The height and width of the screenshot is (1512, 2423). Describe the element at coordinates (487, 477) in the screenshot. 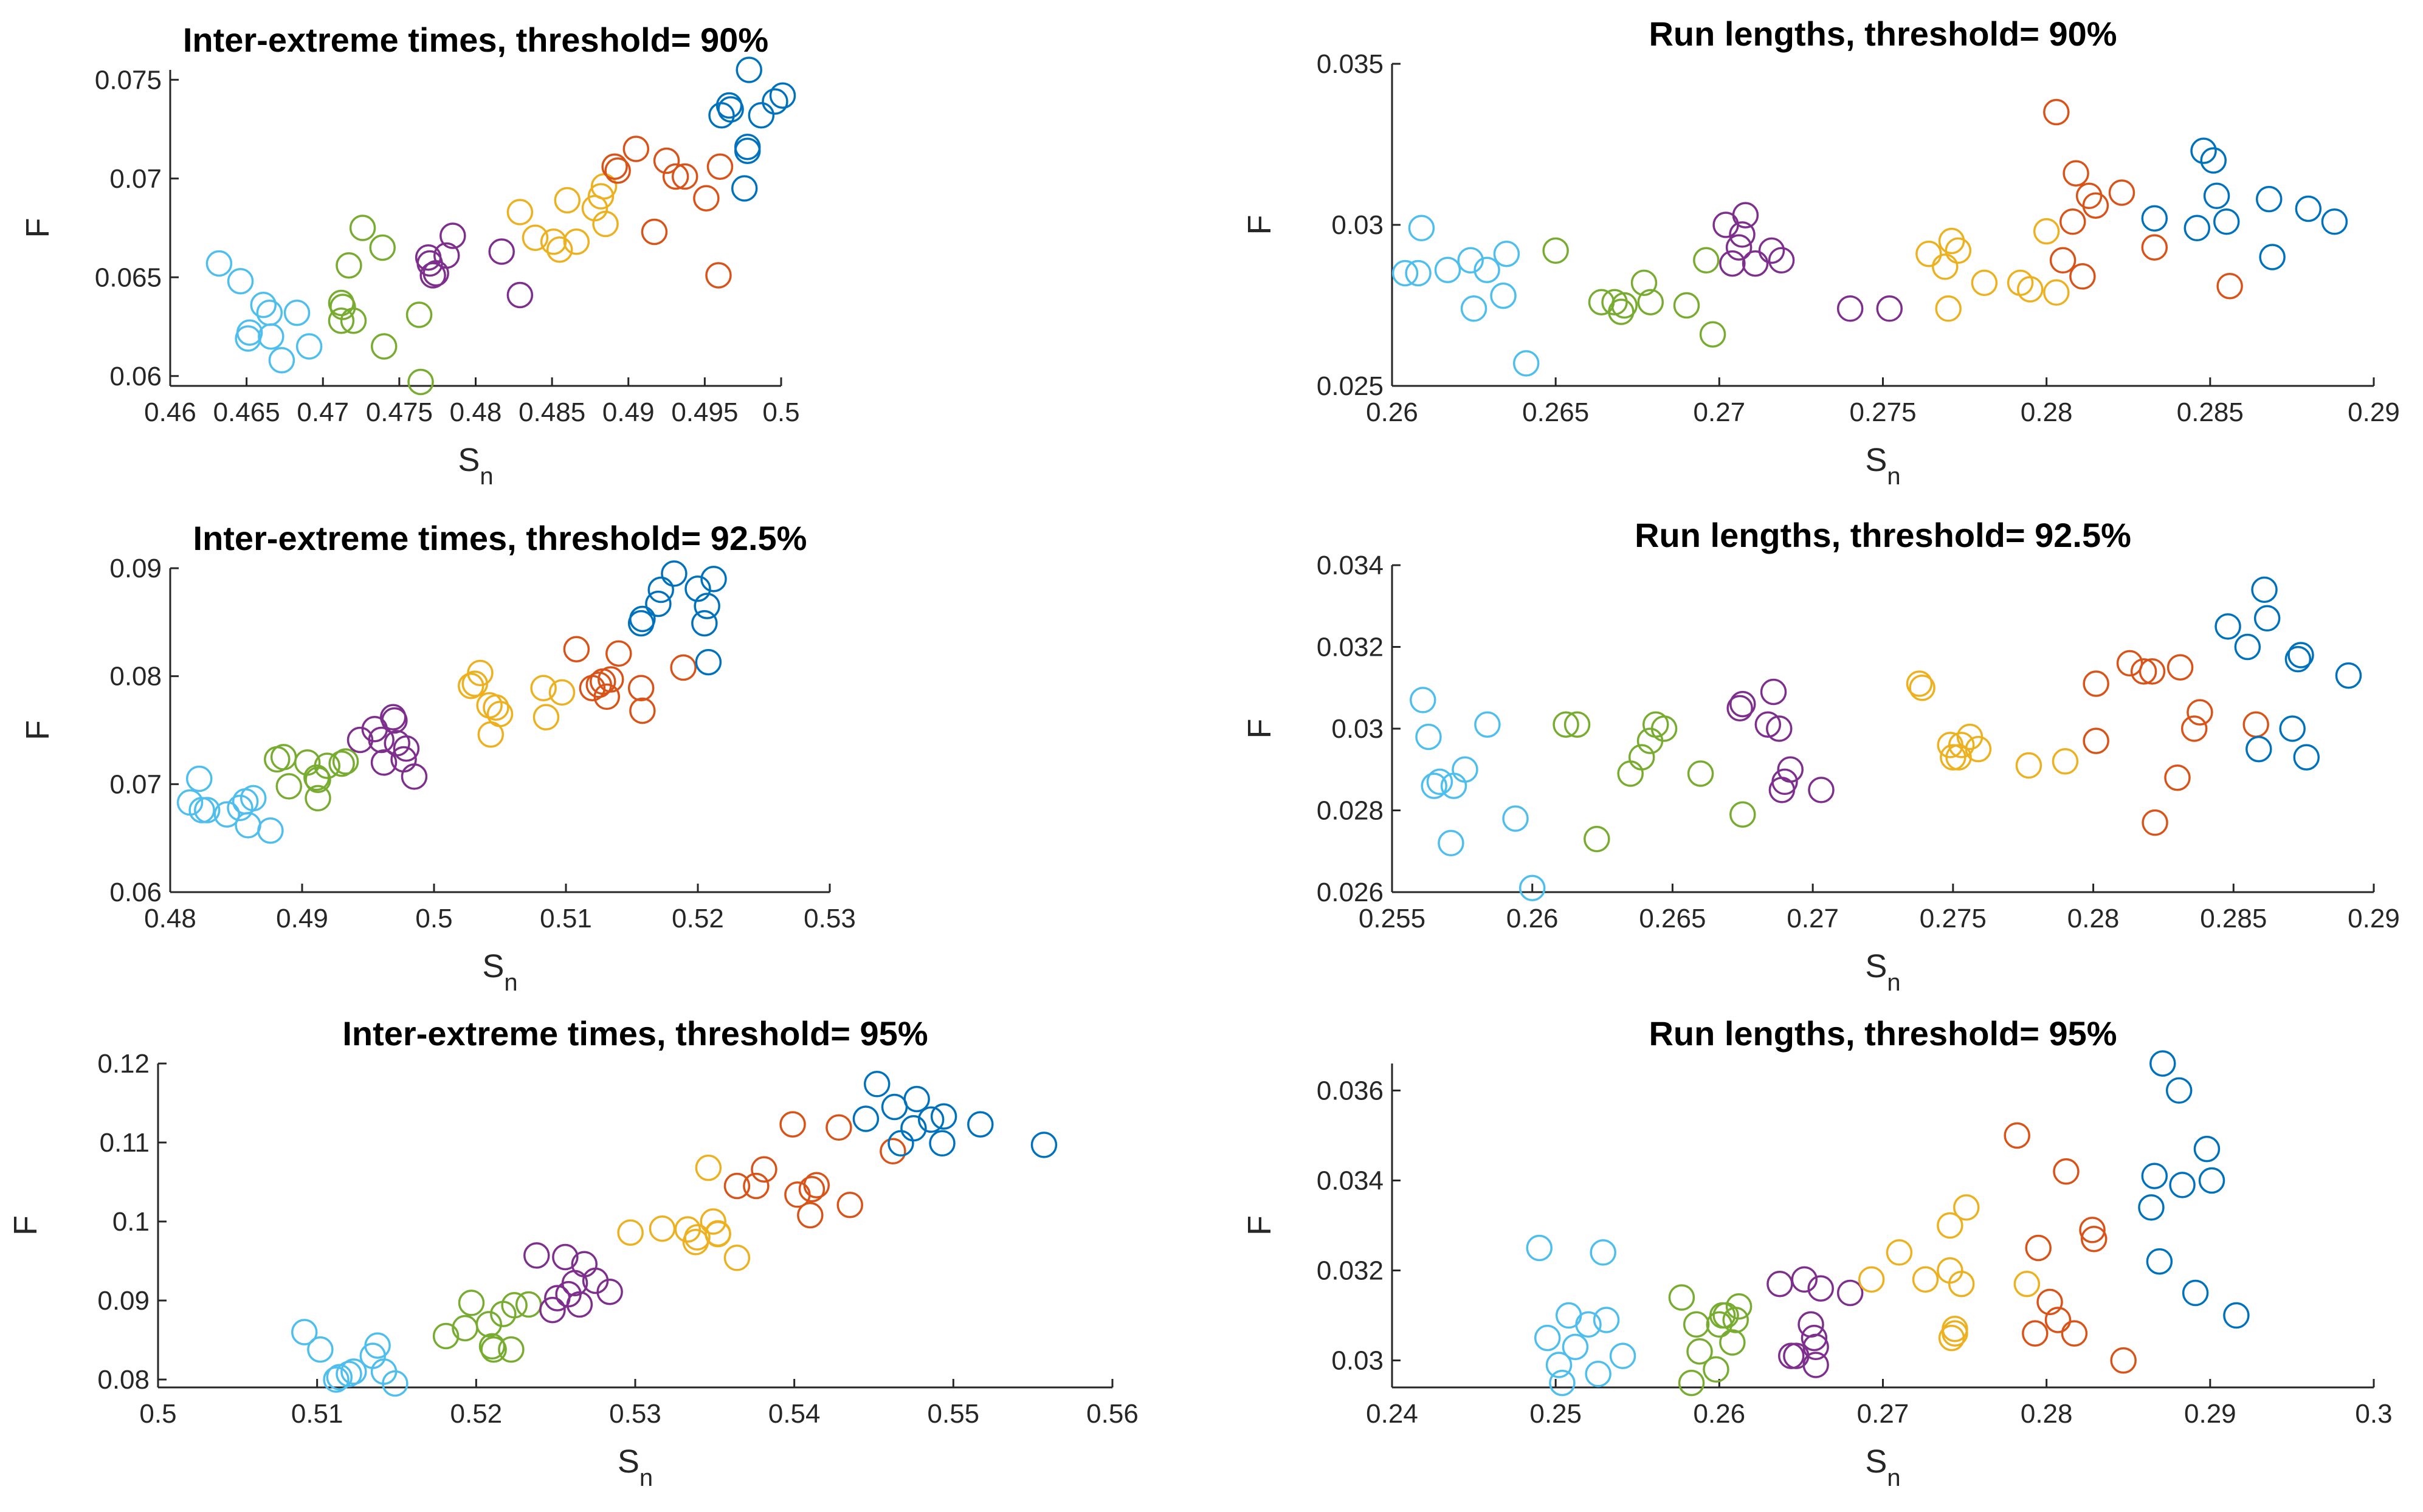

I see `chart-1-xlabel-sub: n` at that location.